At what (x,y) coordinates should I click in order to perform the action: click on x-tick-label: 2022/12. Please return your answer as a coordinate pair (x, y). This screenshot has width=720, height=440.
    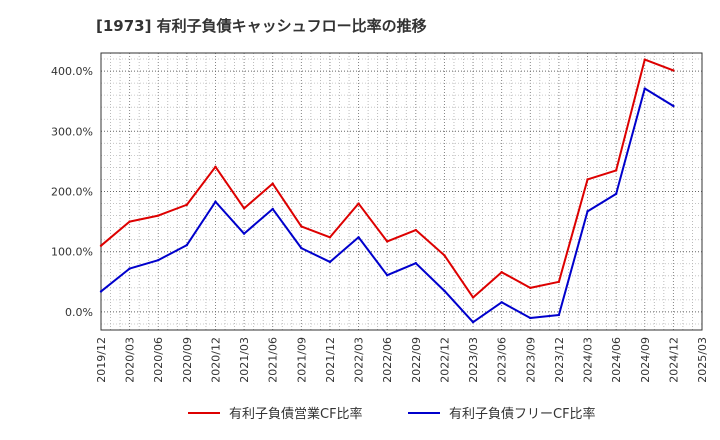
    Looking at the image, I should click on (444, 360).